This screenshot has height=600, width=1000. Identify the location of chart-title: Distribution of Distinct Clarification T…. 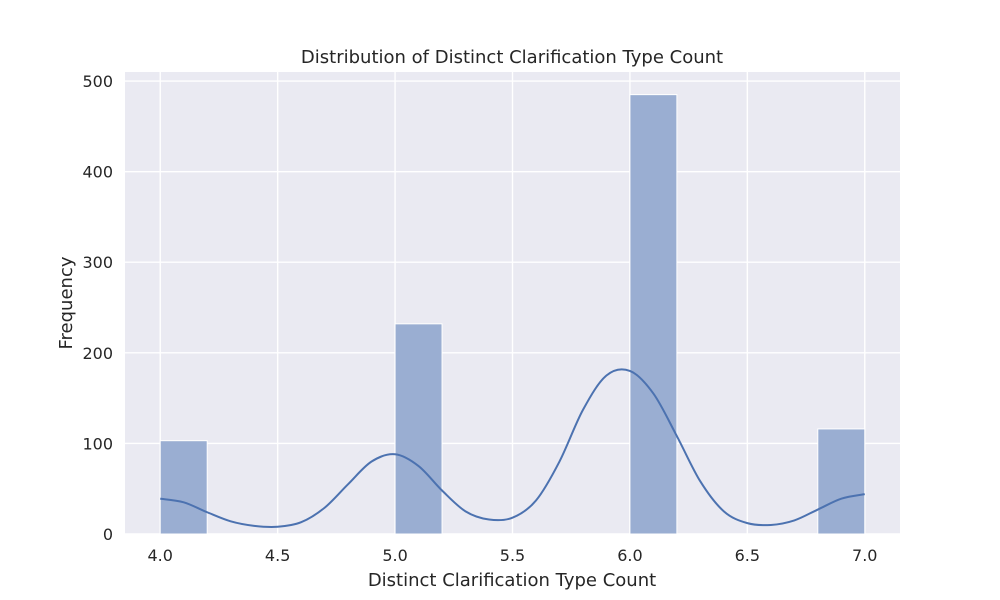
(512, 57).